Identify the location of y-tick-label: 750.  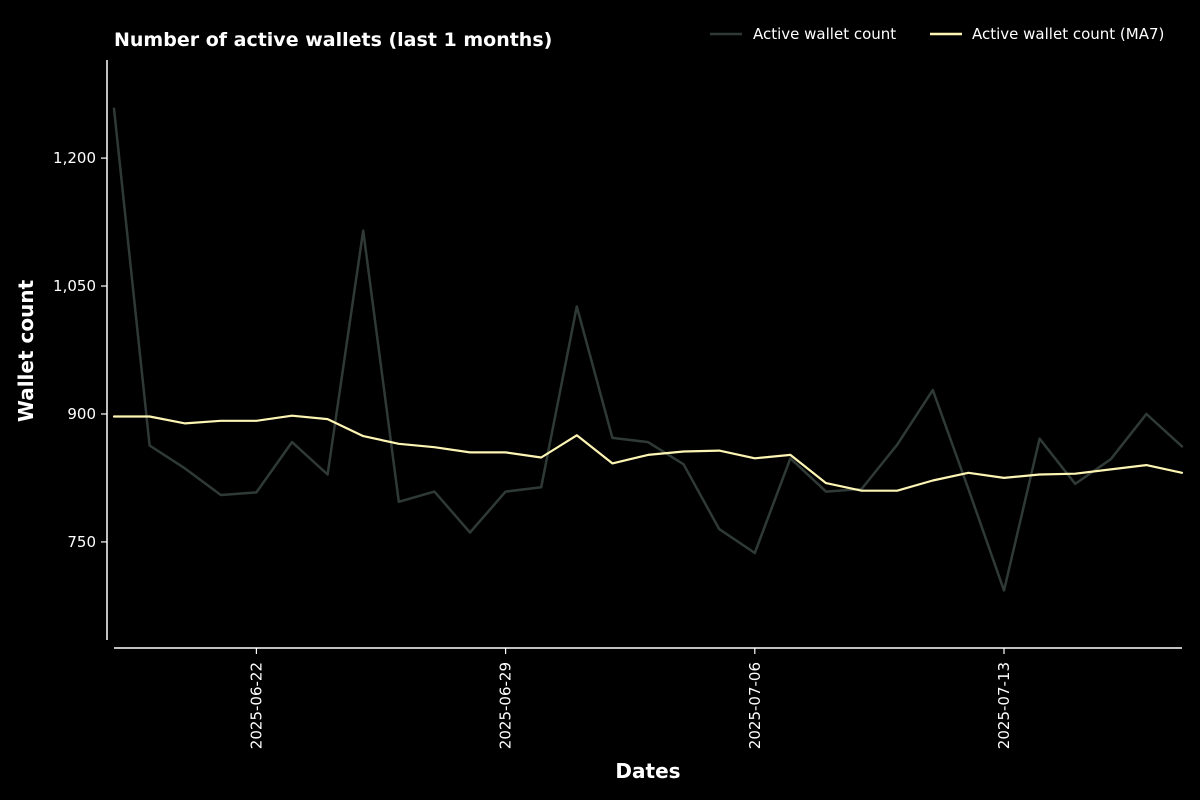
(81, 542).